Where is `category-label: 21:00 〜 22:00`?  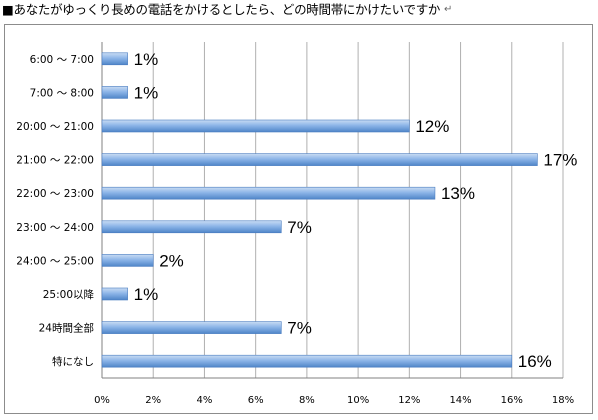
category-label: 21:00 〜 22:00 is located at coordinates (55, 161).